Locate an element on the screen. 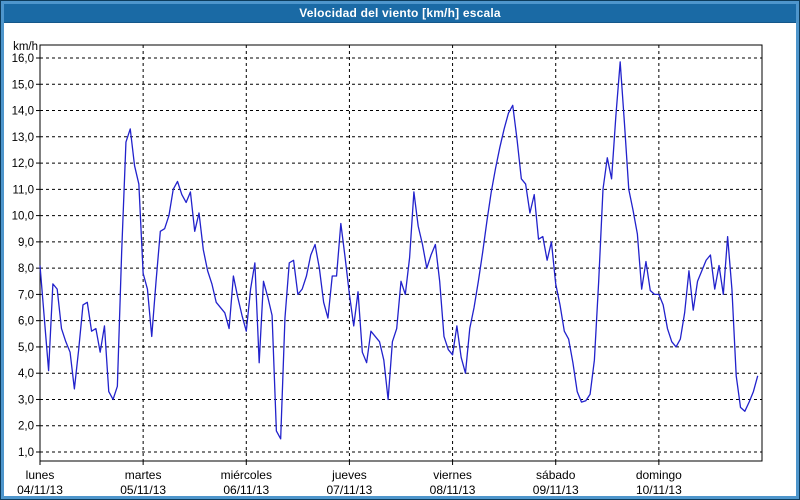 The image size is (800, 500). y-tick-label: 14,0 is located at coordinates (23, 112).